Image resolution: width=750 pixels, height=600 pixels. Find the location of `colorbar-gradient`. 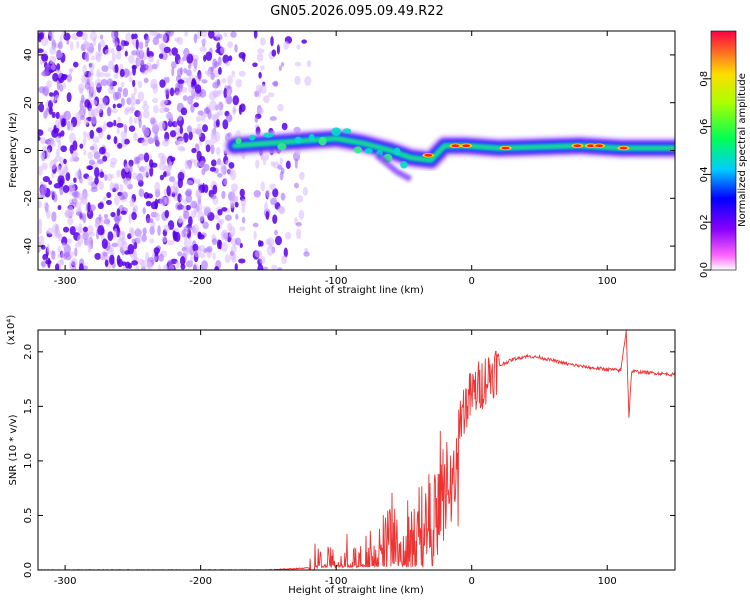

colorbar-gradient is located at coordinates (723, 150).